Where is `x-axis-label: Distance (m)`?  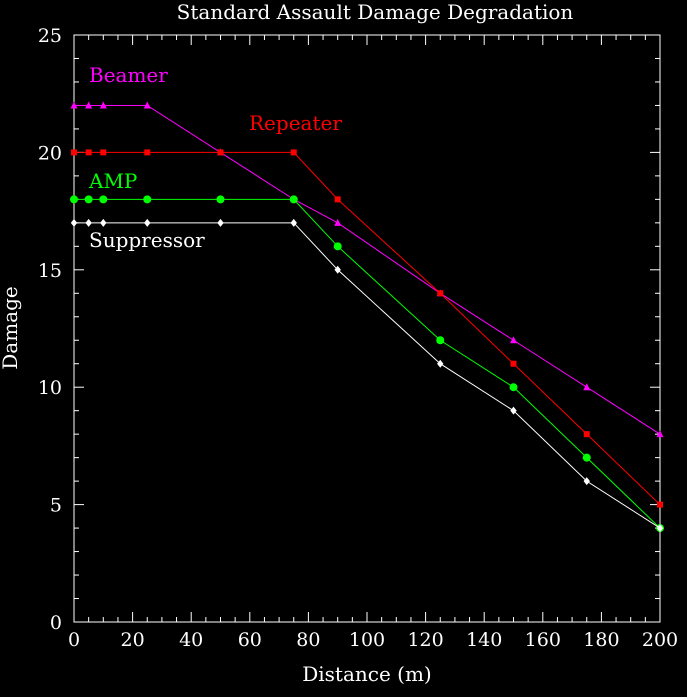 x-axis-label: Distance (m) is located at coordinates (367, 674).